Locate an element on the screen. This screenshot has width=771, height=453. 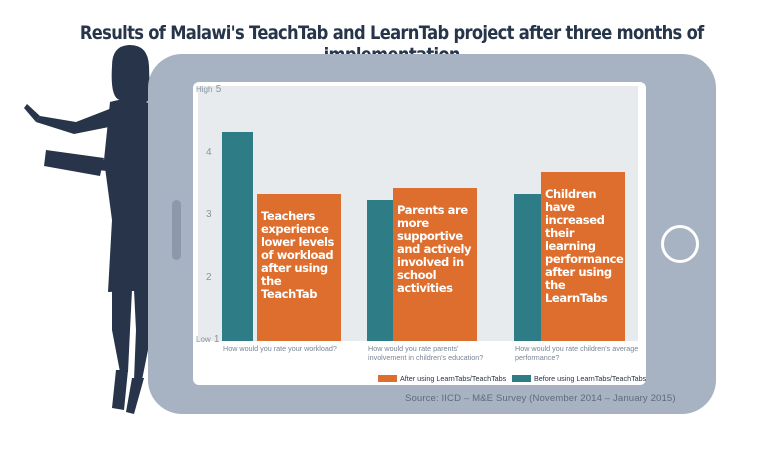
tablet-side-button is located at coordinates (176, 230).